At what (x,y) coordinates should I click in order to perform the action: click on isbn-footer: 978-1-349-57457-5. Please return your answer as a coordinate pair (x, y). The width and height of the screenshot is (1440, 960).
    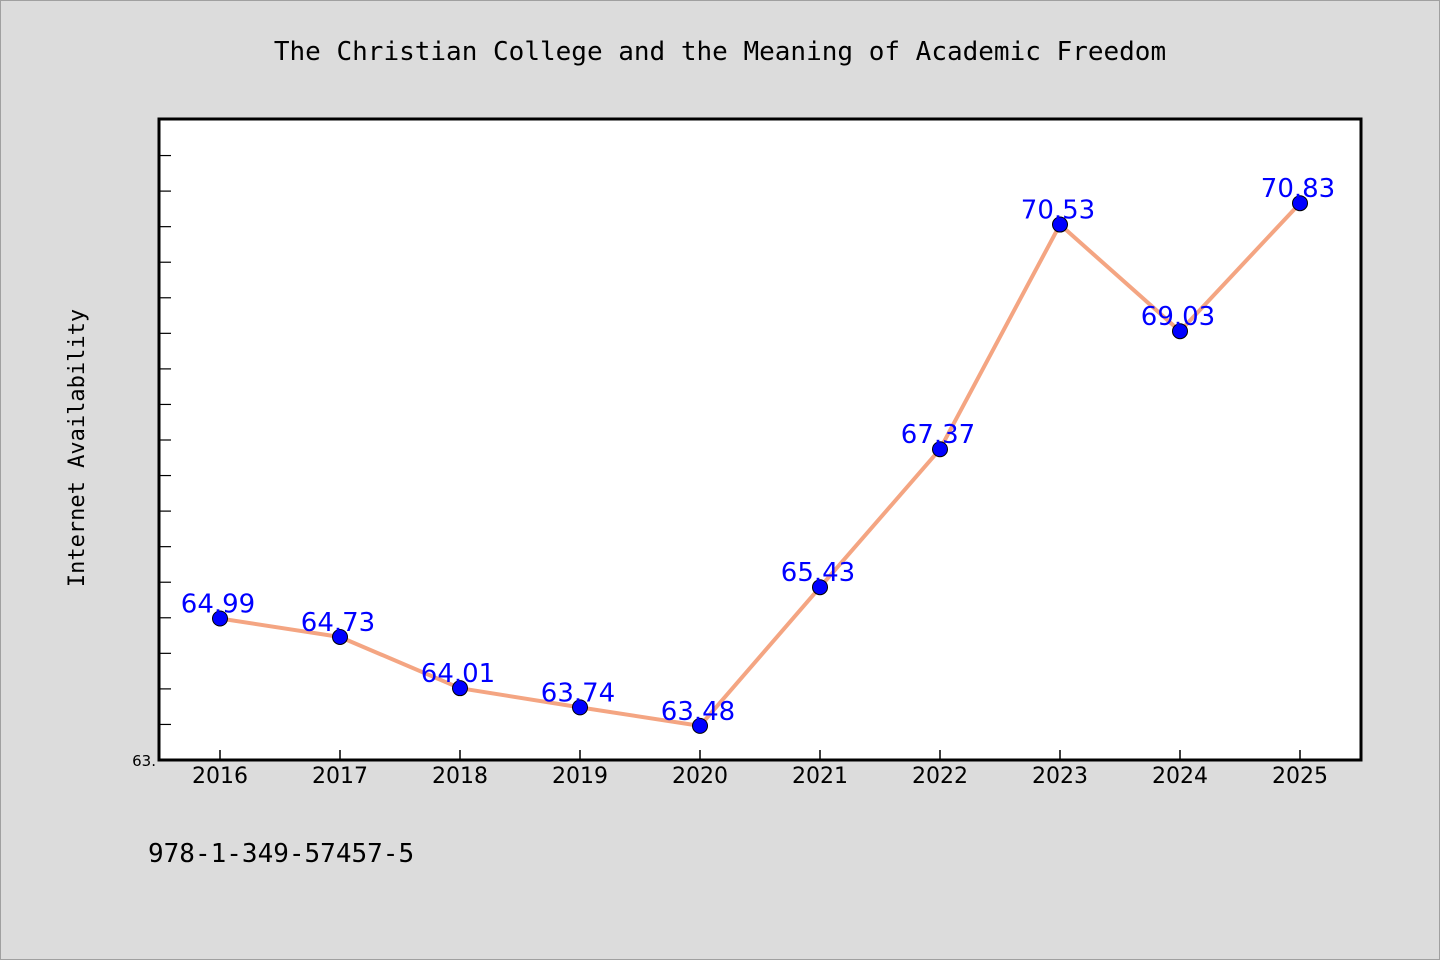
    Looking at the image, I should click on (281, 854).